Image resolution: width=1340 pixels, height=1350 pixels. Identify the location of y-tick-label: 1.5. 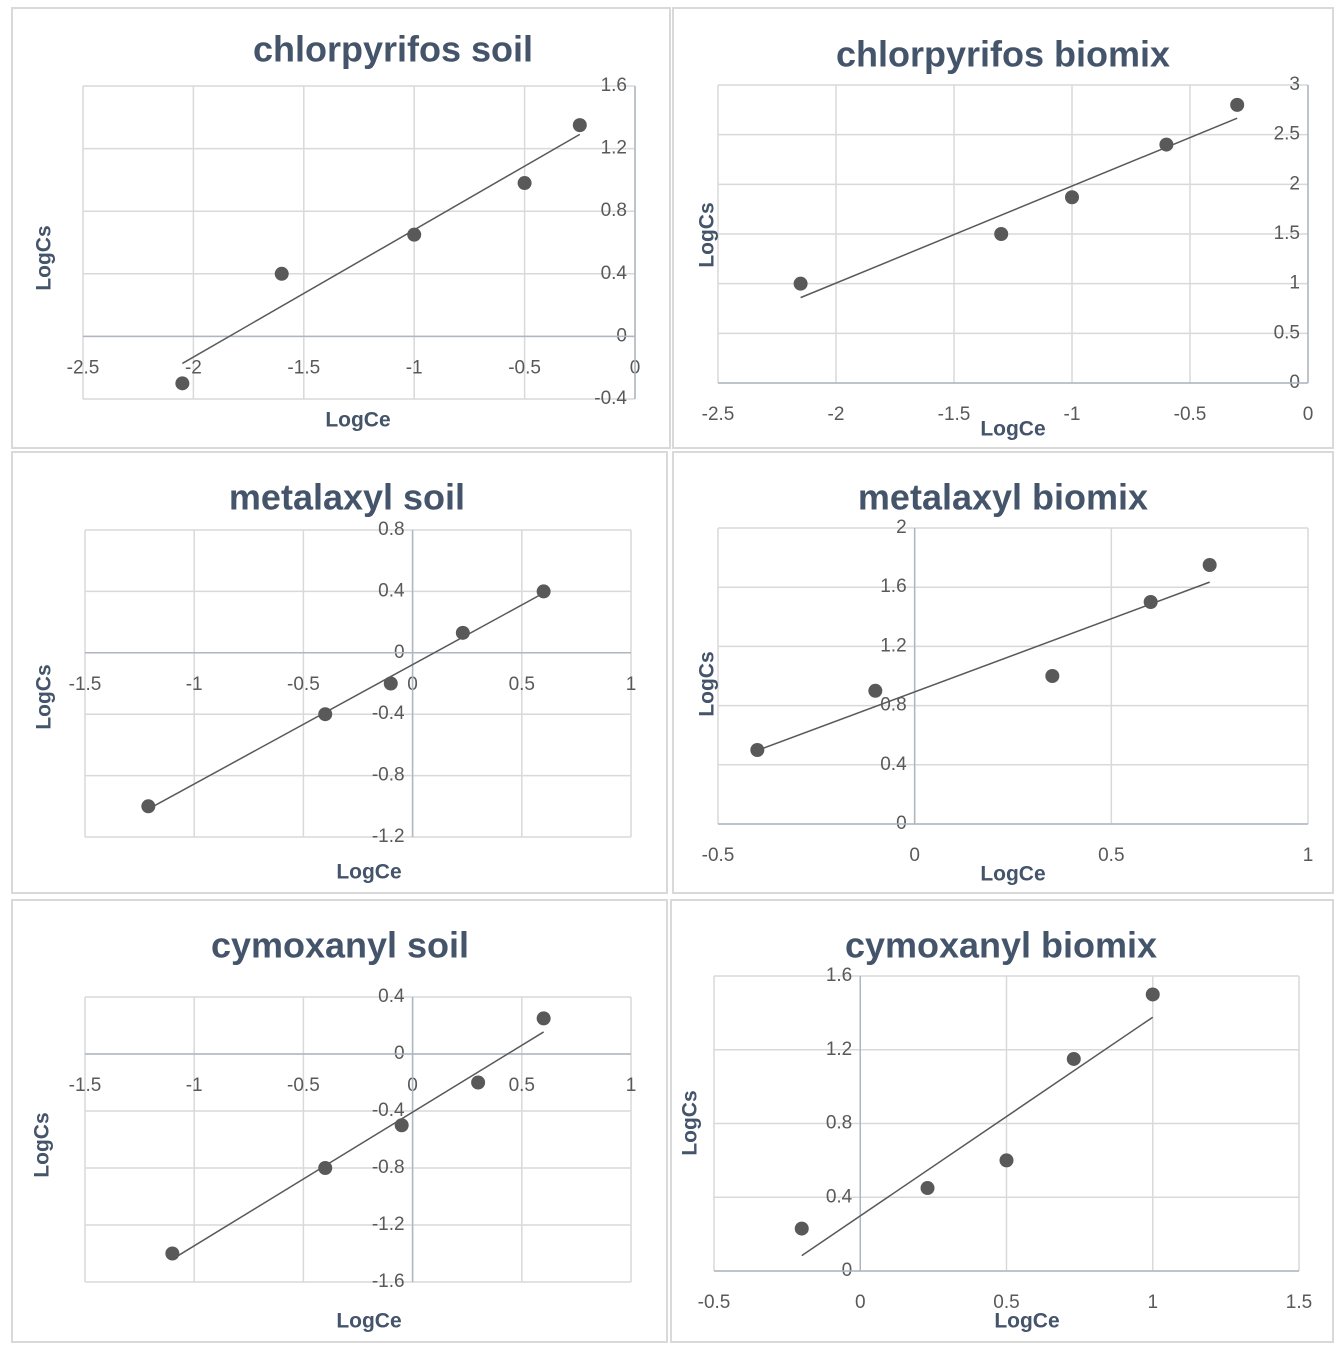
(1287, 233).